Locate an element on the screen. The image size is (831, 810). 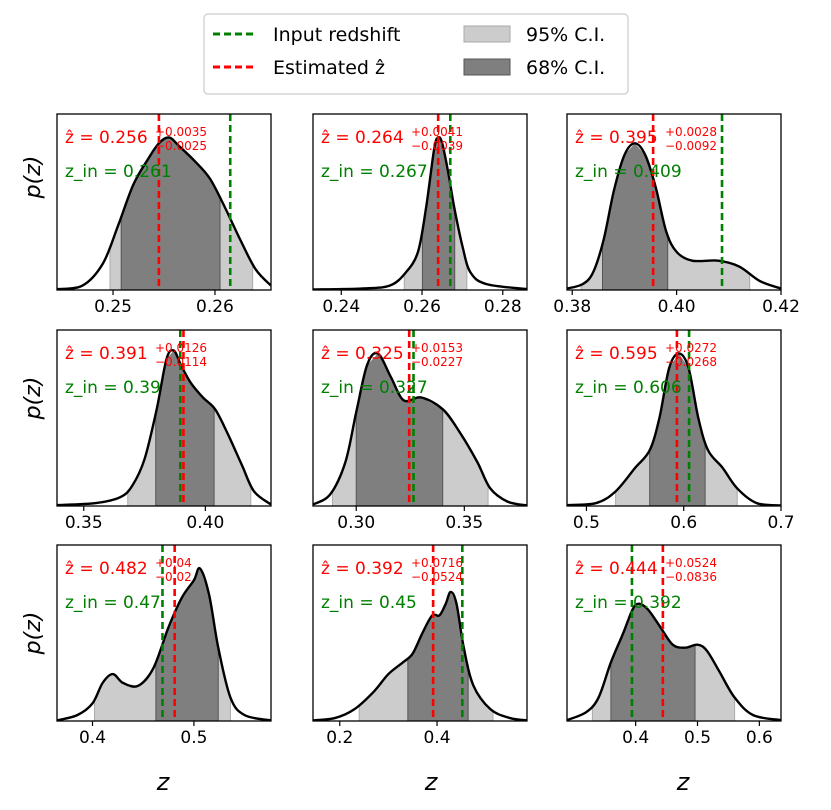
zhat-minus-error: −0.0114 is located at coordinates (181, 362).